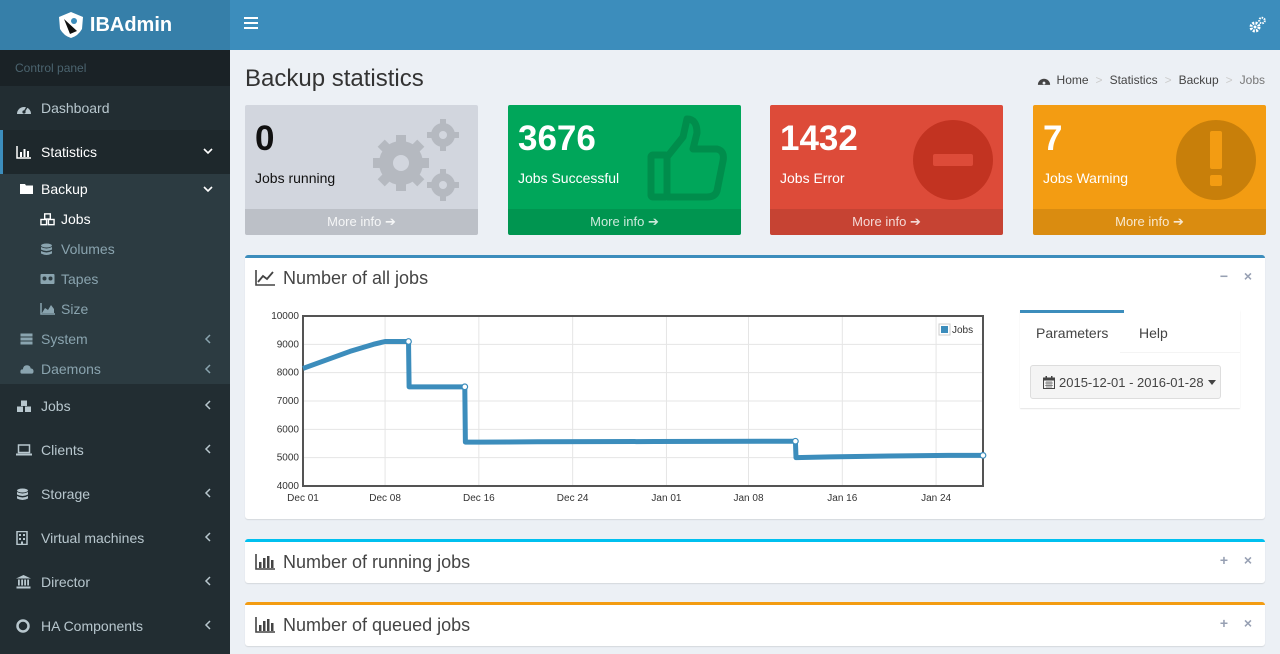  I want to click on sidebar-item-label: Dashboard, so click(75, 108).